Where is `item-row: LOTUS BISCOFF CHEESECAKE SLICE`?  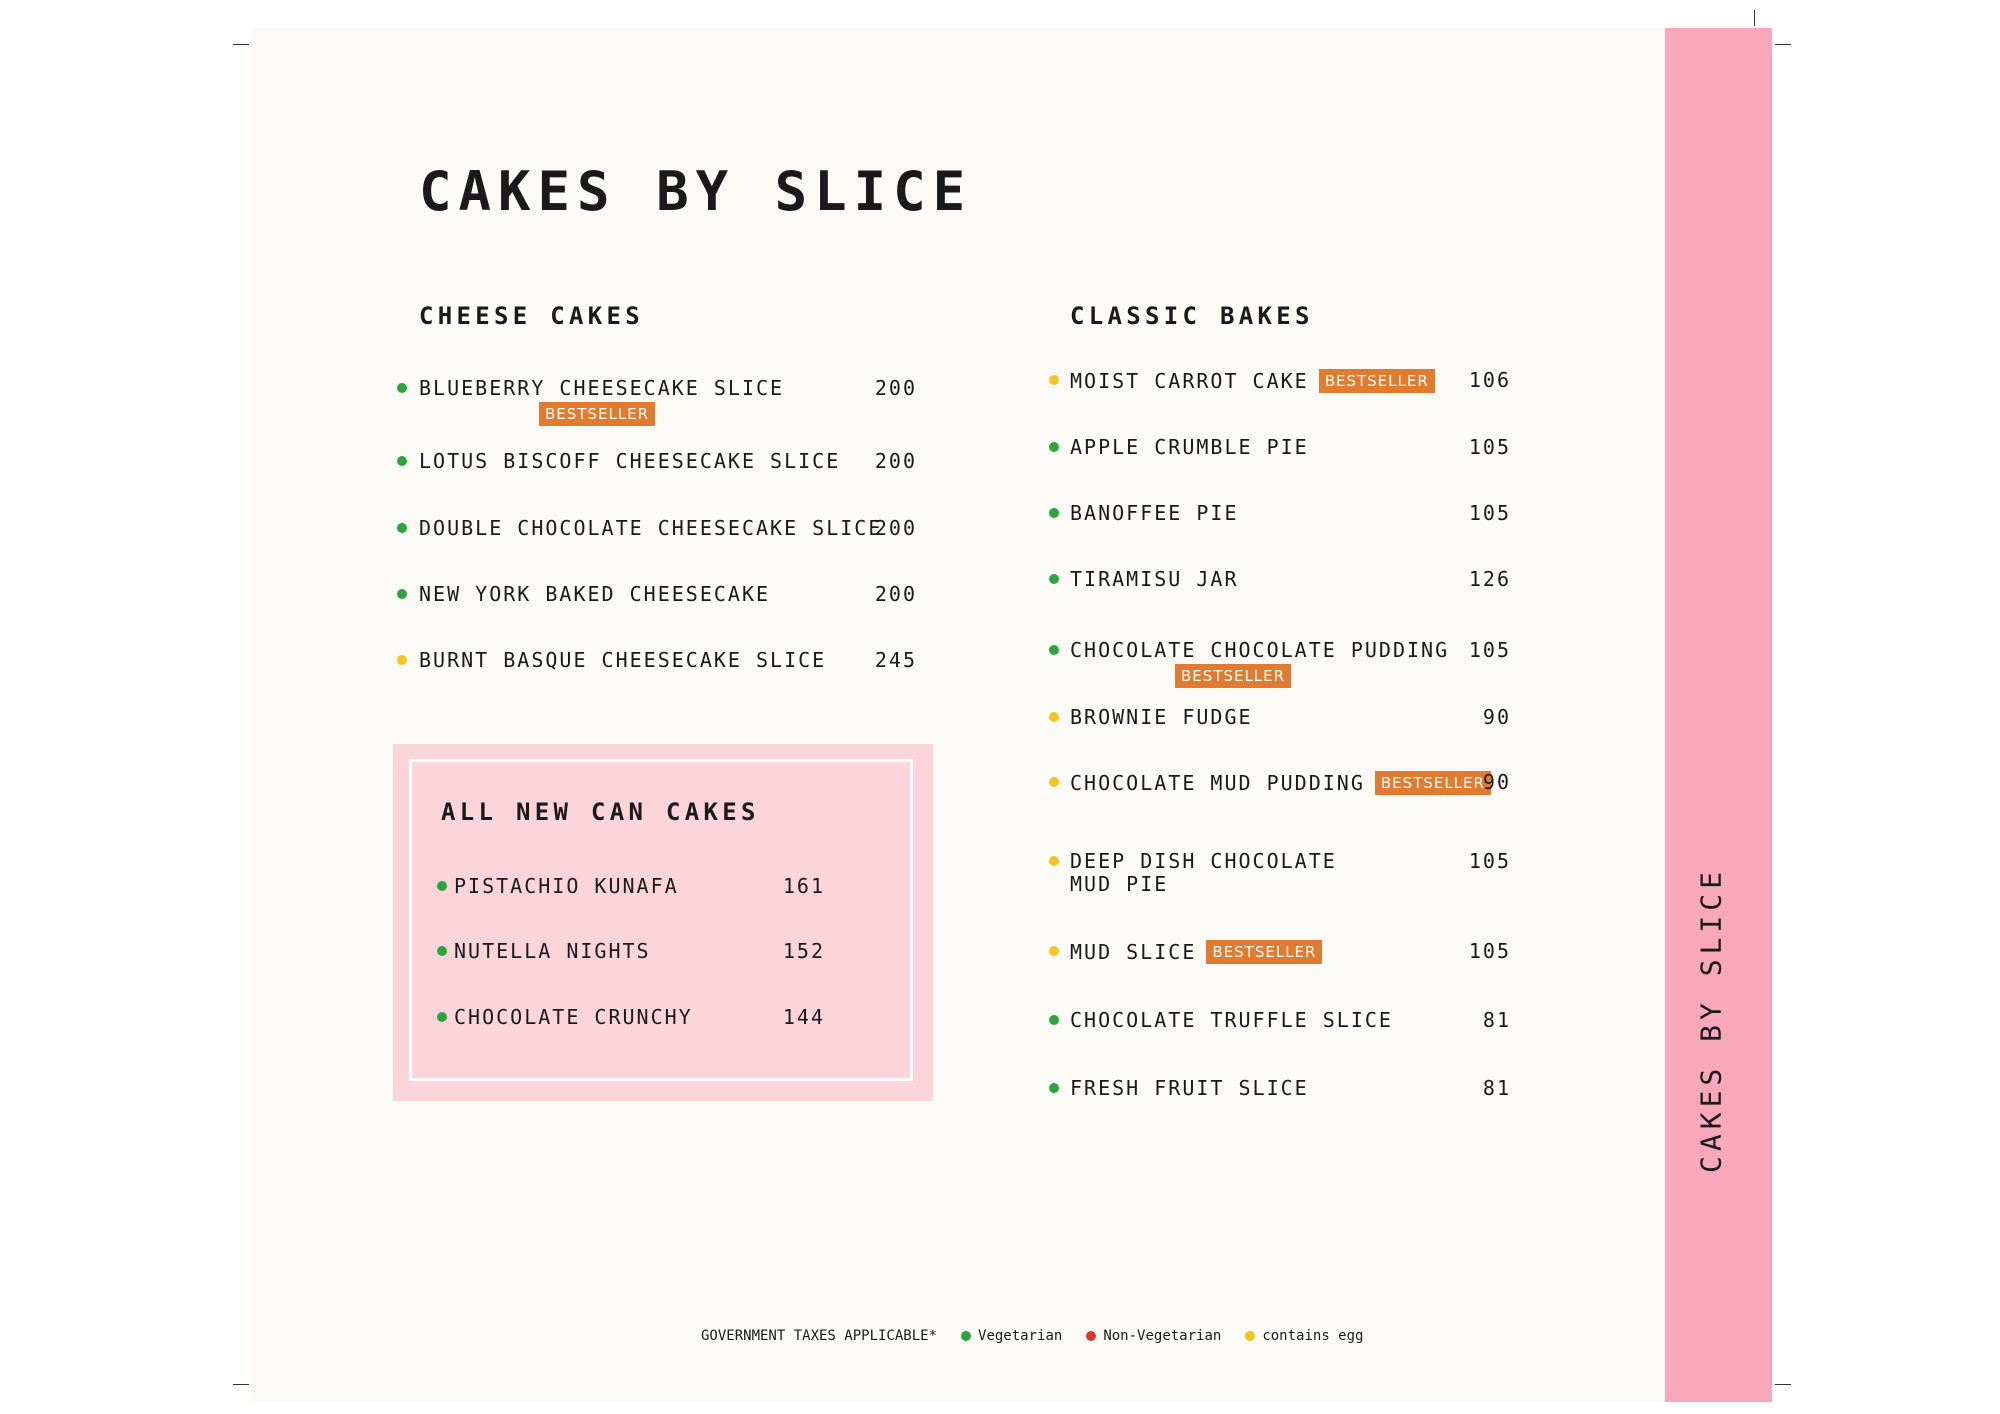 item-row: LOTUS BISCOFF CHEESECAKE SLICE is located at coordinates (629, 461).